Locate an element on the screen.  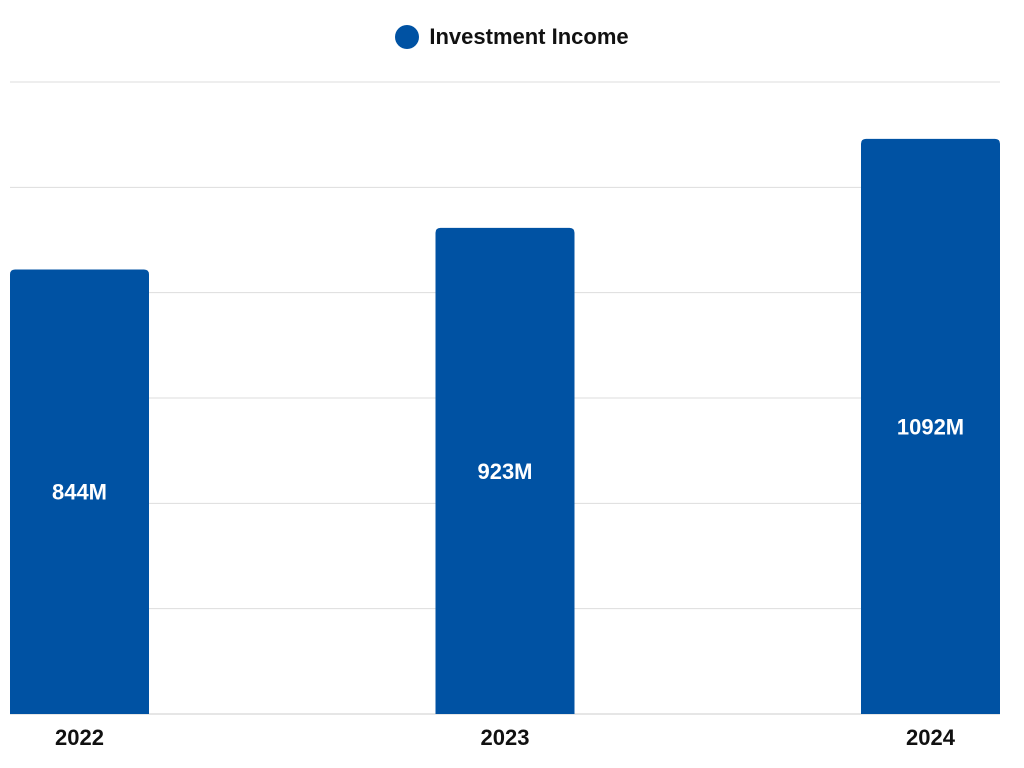
data-label-2022: 844M is located at coordinates (79, 492).